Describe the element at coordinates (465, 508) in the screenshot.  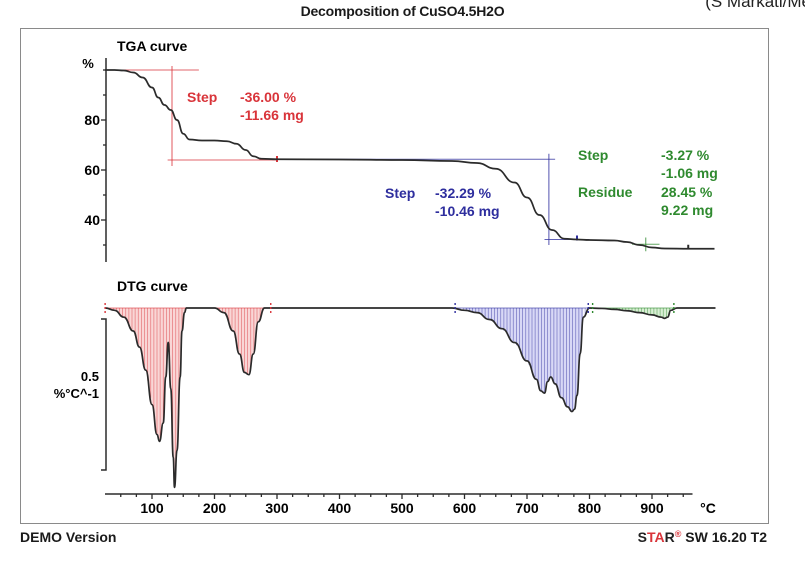
I see `x-tick-label: 600` at that location.